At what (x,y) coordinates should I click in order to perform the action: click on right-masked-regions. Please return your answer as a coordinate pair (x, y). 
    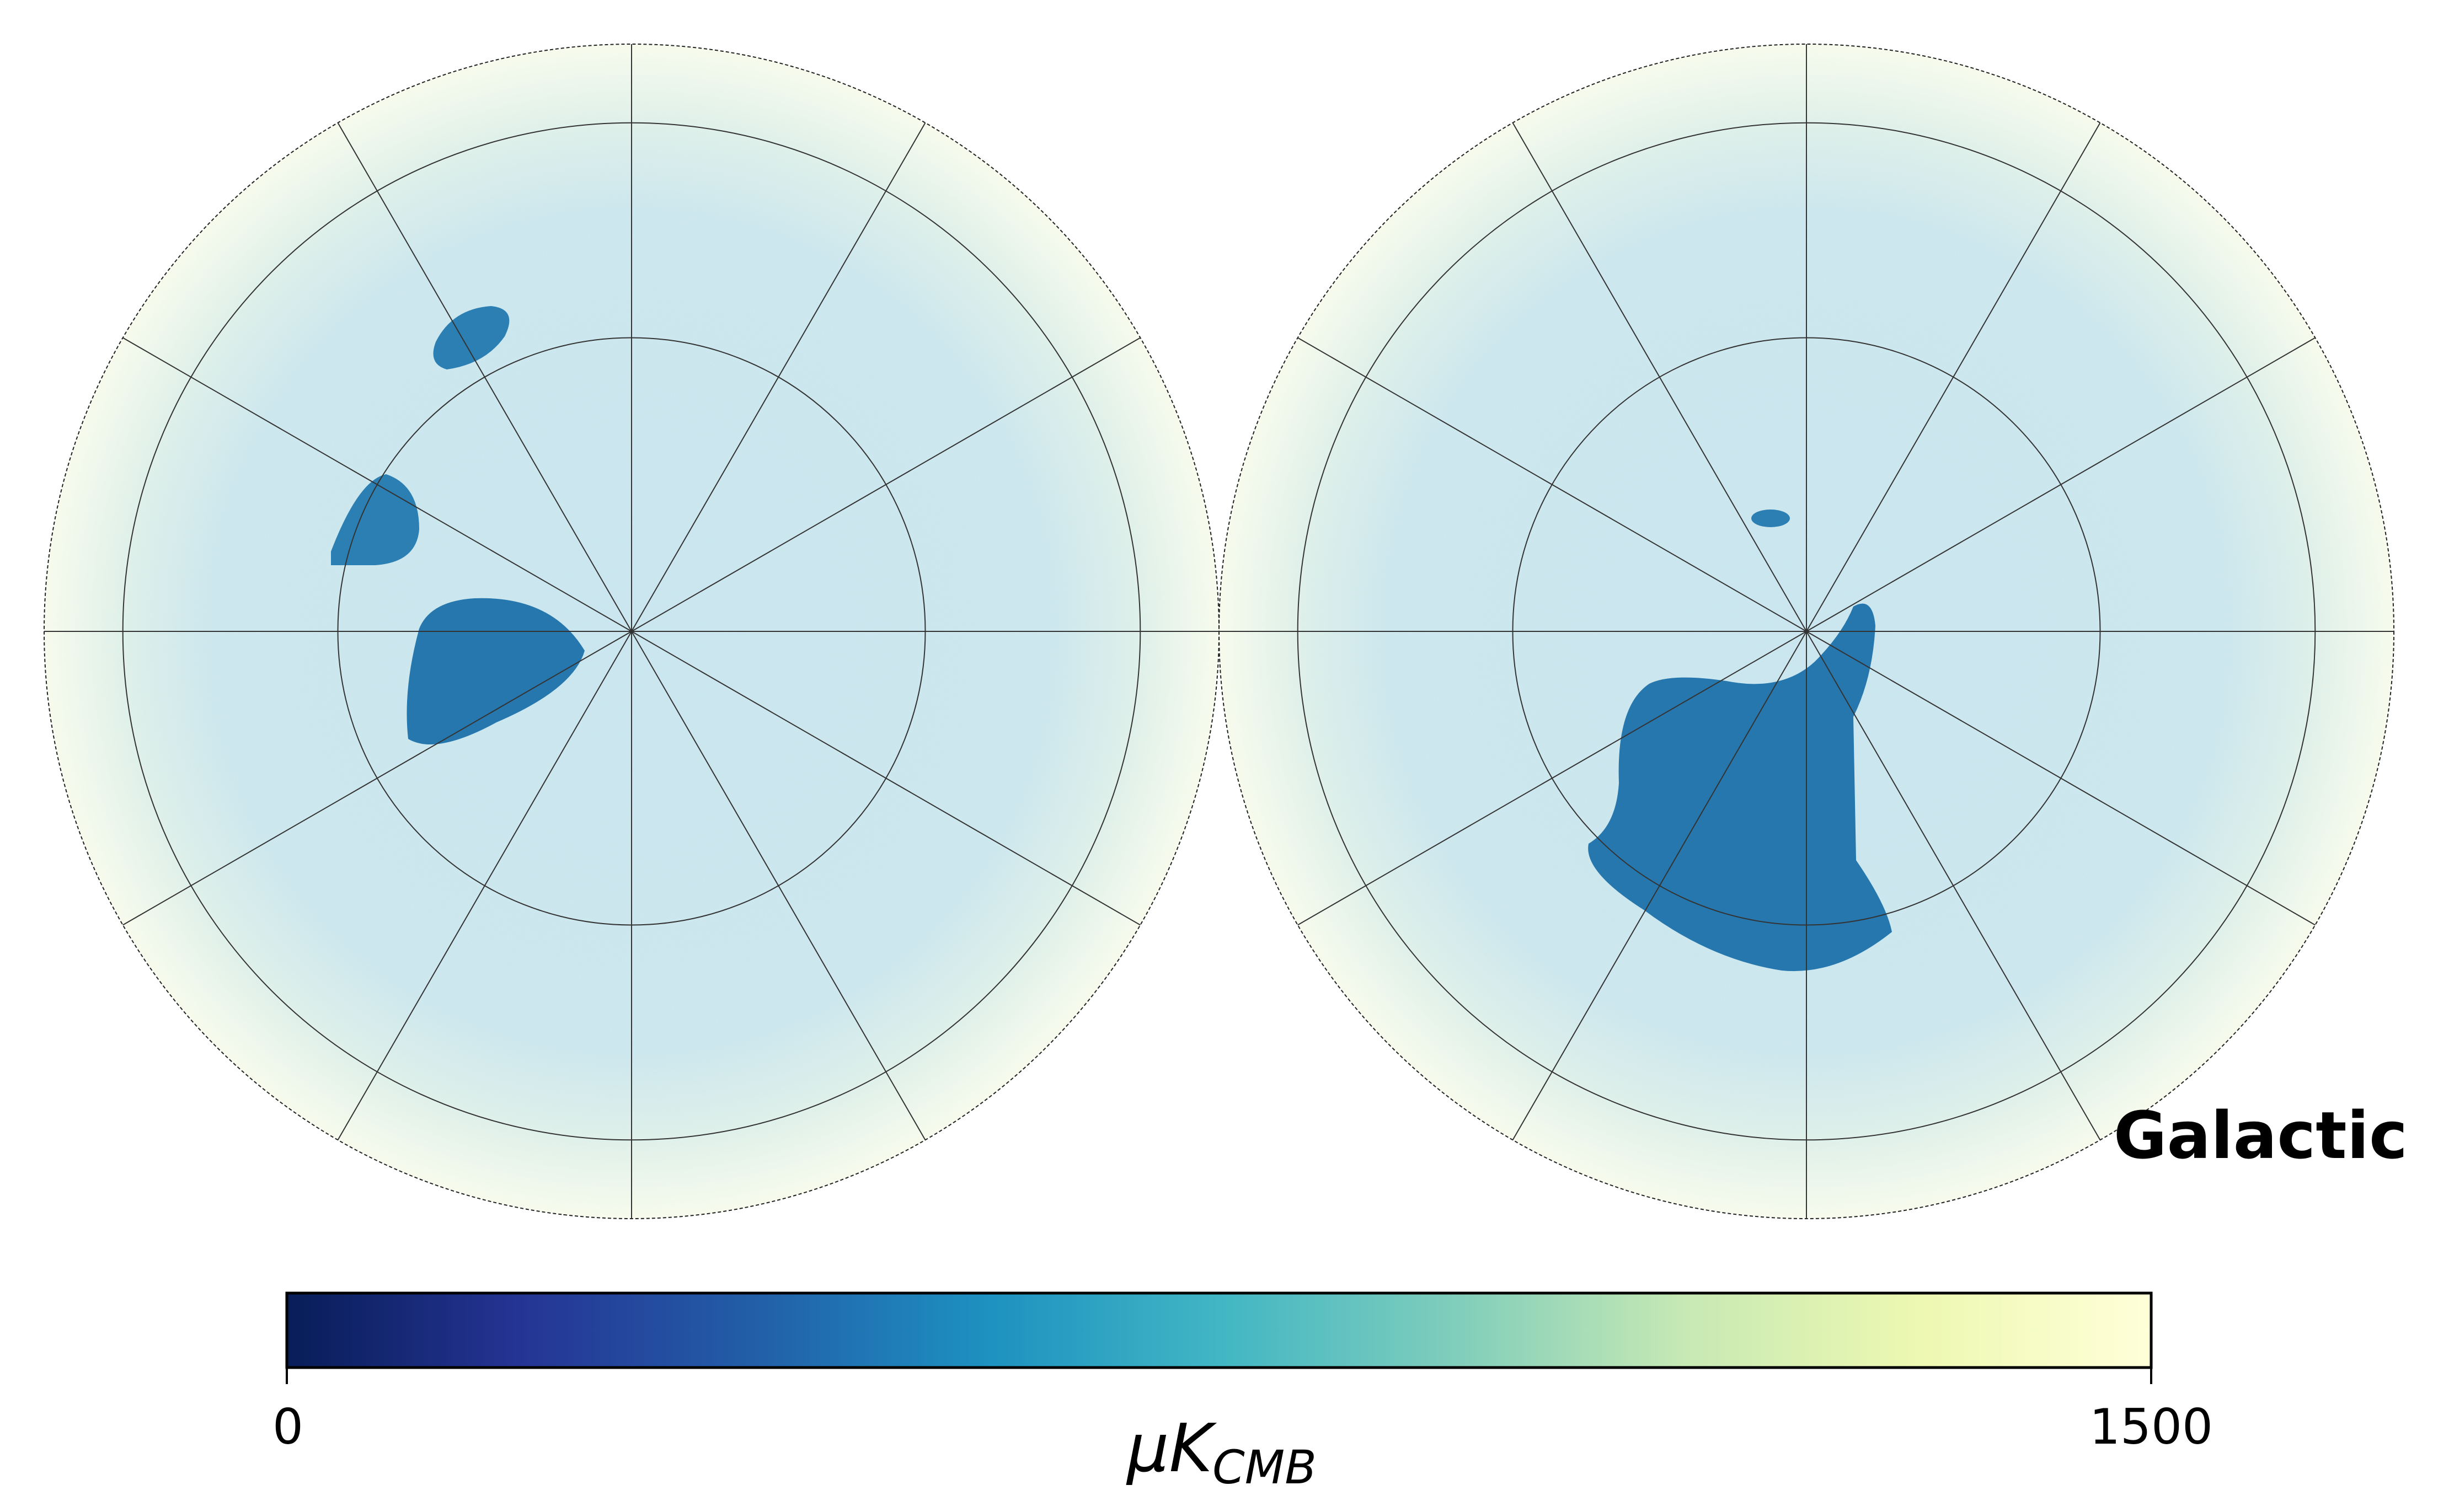
    Looking at the image, I should click on (1740, 741).